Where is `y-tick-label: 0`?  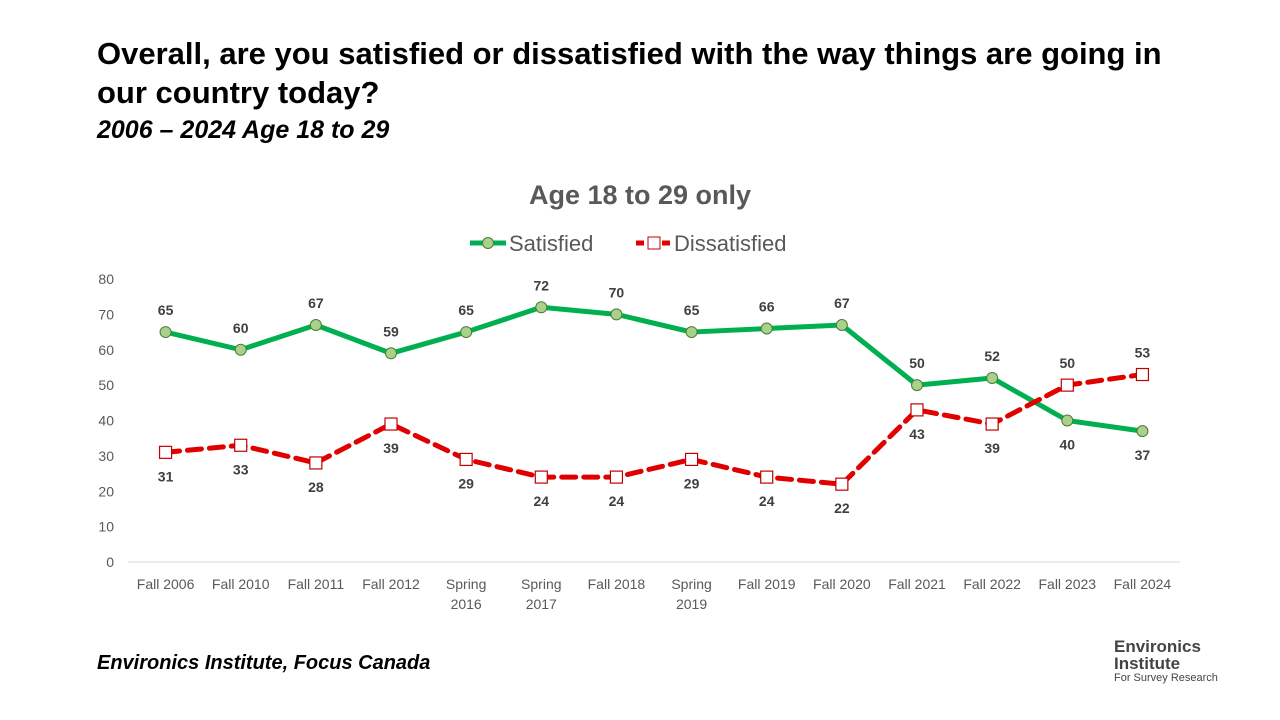
y-tick-label: 0 is located at coordinates (110, 562).